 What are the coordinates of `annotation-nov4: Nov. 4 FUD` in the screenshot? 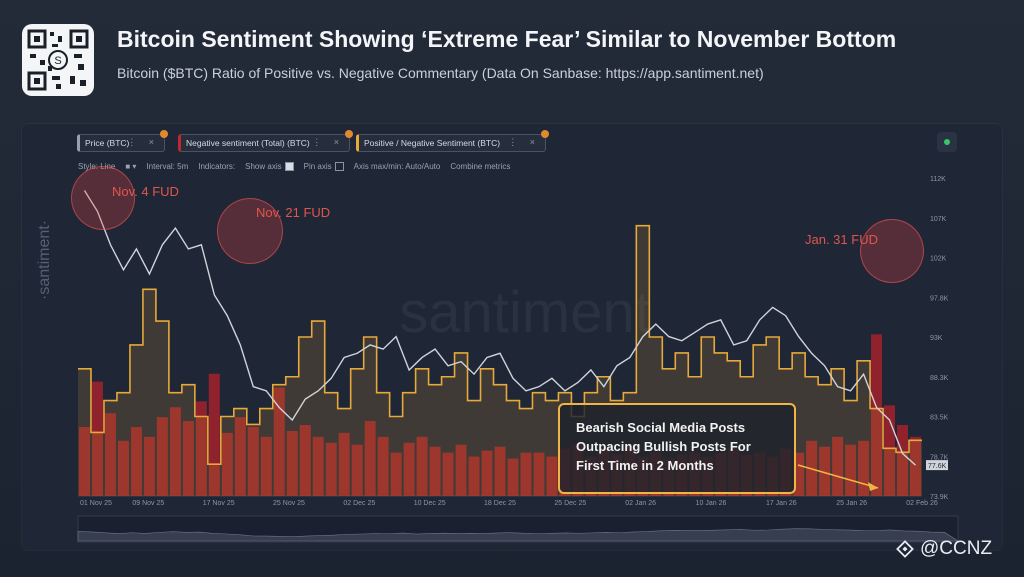 It's located at (145, 191).